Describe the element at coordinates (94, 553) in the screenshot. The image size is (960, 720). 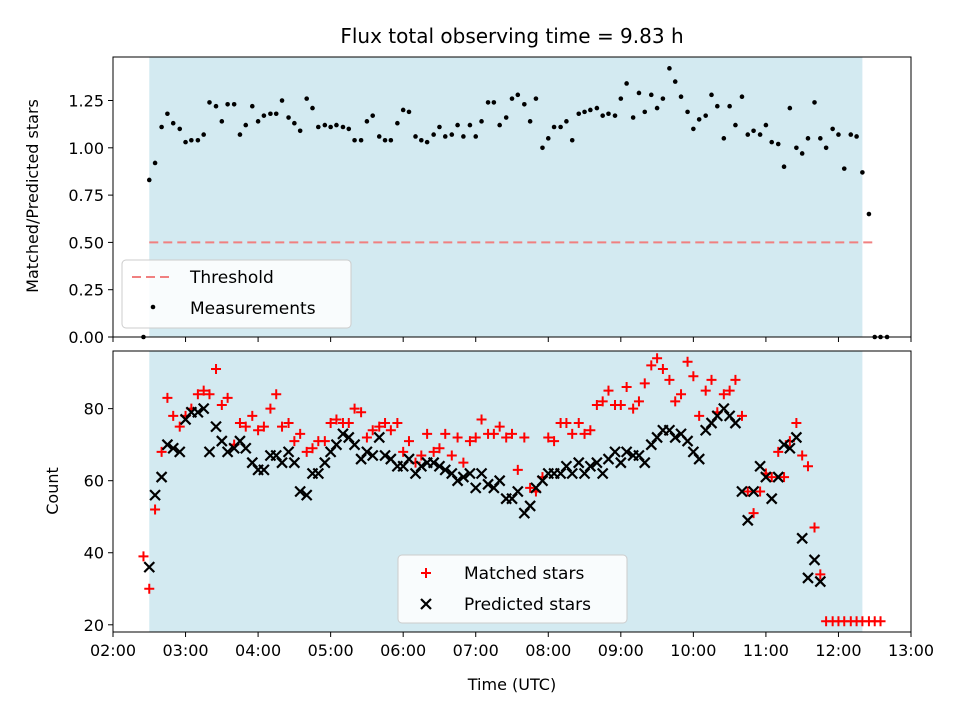
I see `y-tick-label: 40` at that location.